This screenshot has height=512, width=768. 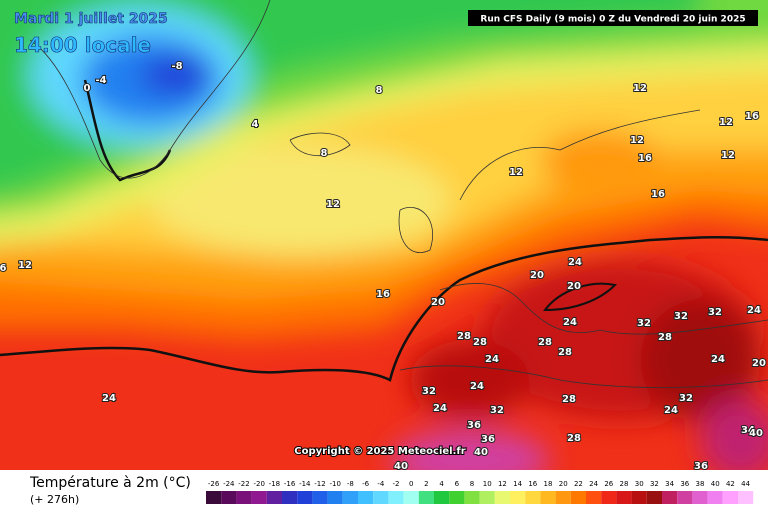 I want to click on legend-title: Température à 2m (°C), so click(x=110, y=483).